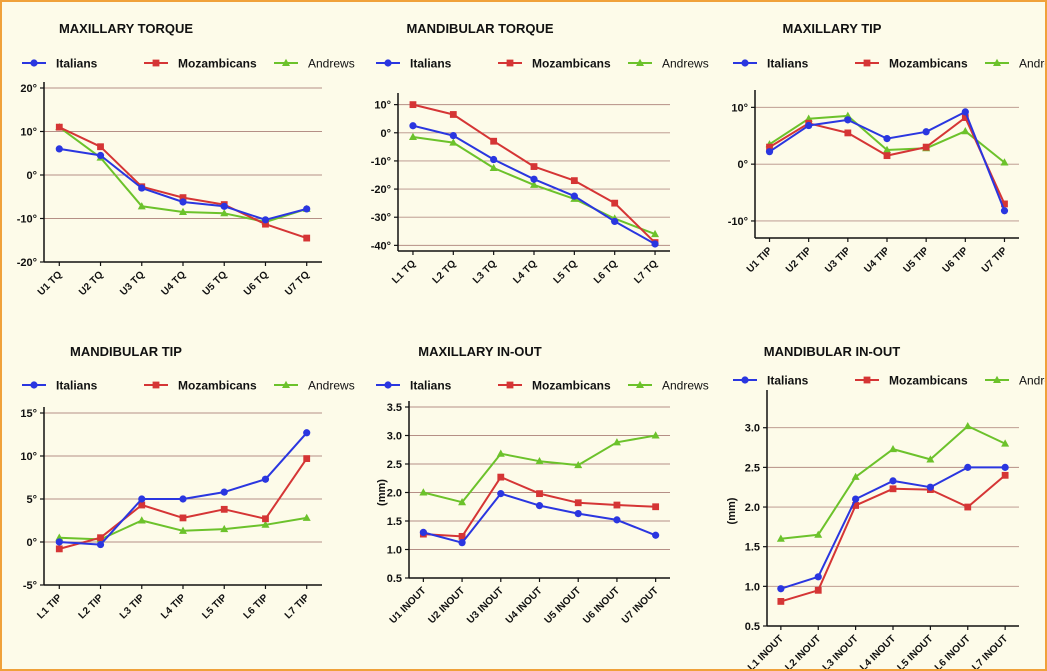 Image resolution: width=1047 pixels, height=671 pixels. I want to click on y-tick-label: 3.5, so click(394, 408).